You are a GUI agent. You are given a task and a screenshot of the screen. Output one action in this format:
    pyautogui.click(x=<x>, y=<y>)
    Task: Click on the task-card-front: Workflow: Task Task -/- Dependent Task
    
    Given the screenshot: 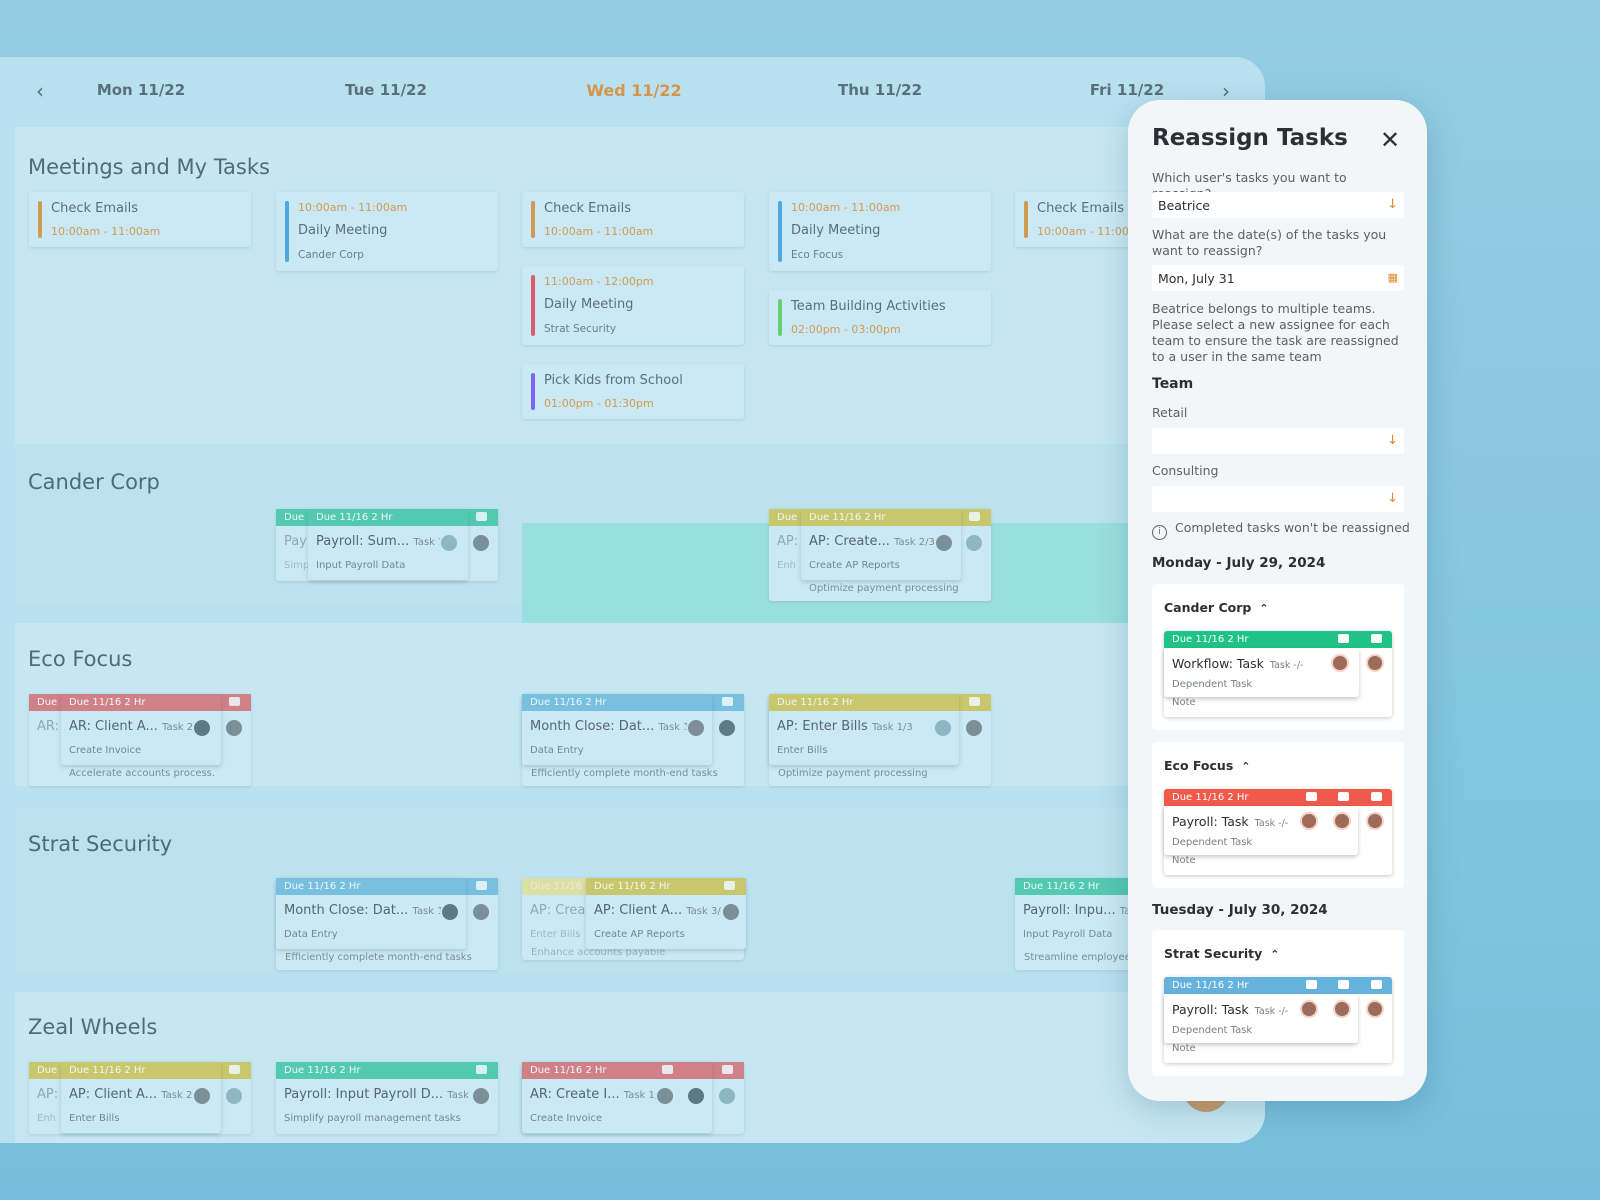 What is the action you would take?
    pyautogui.click(x=1261, y=672)
    